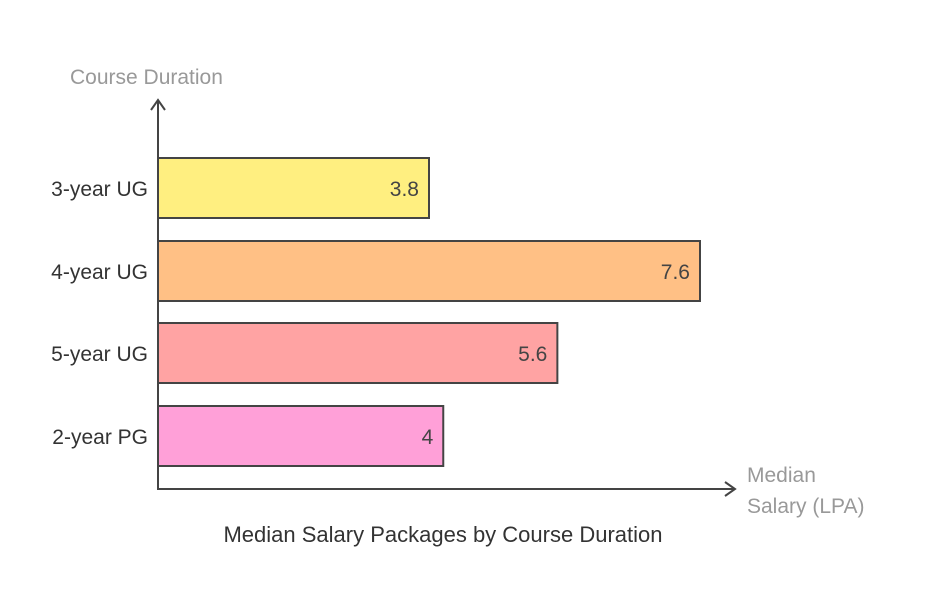 This screenshot has width=925, height=610. Describe the element at coordinates (146, 77) in the screenshot. I see `y-axis-title: Course Duration` at that location.